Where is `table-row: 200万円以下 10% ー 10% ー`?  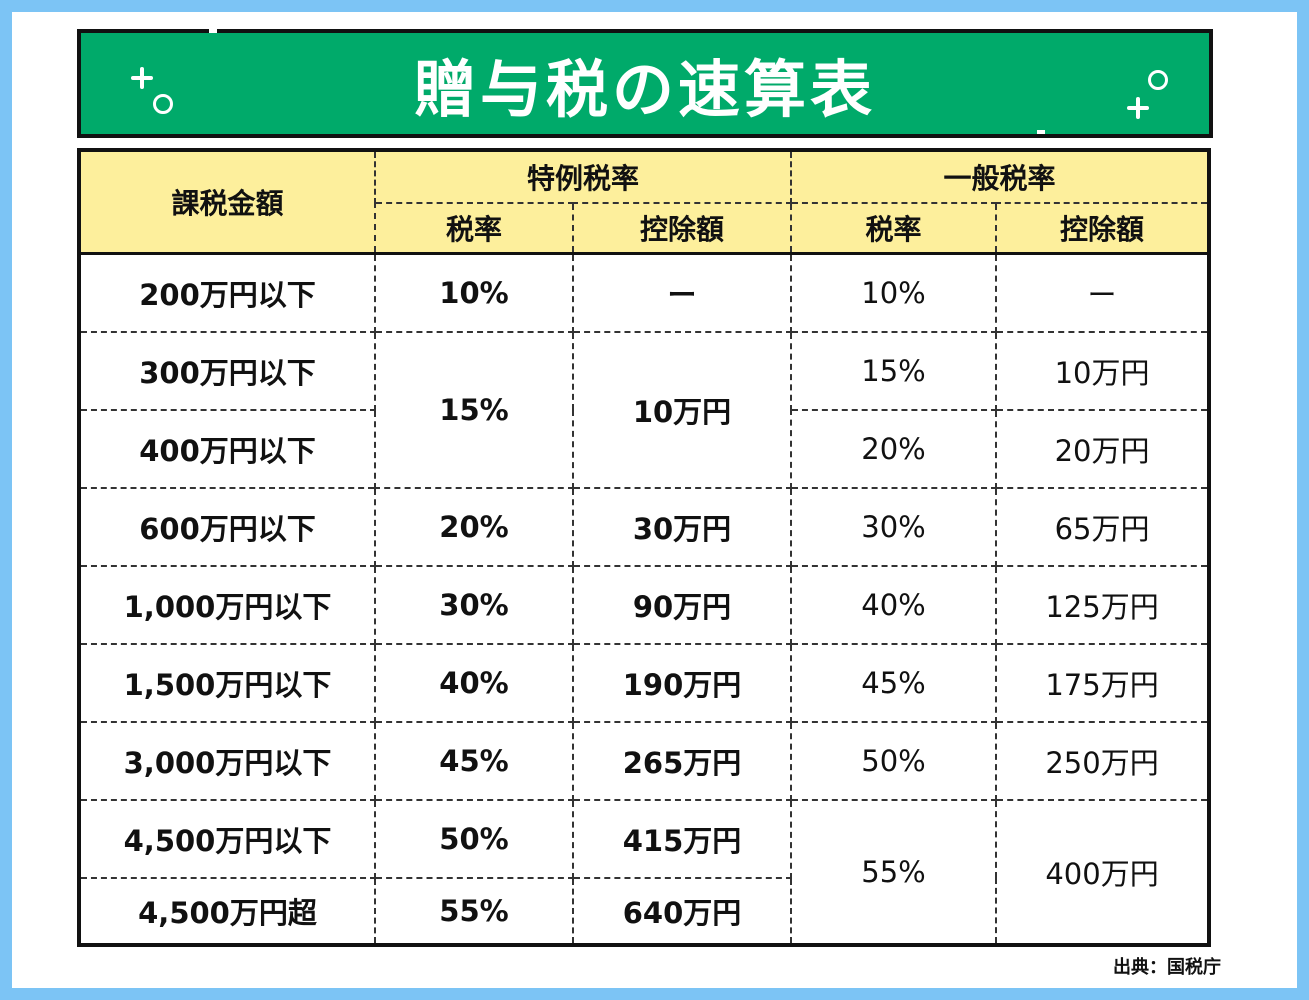 table-row: 200万円以下 10% ー 10% ー is located at coordinates (644, 292).